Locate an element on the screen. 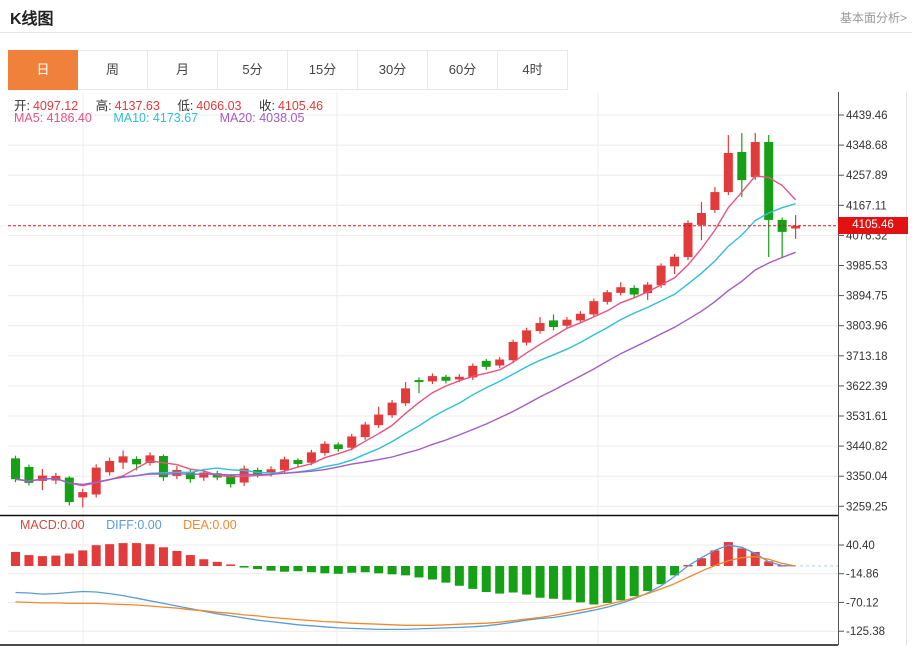 Image resolution: width=912 pixels, height=650 pixels. svg-text: 3440.82 is located at coordinates (867, 447).